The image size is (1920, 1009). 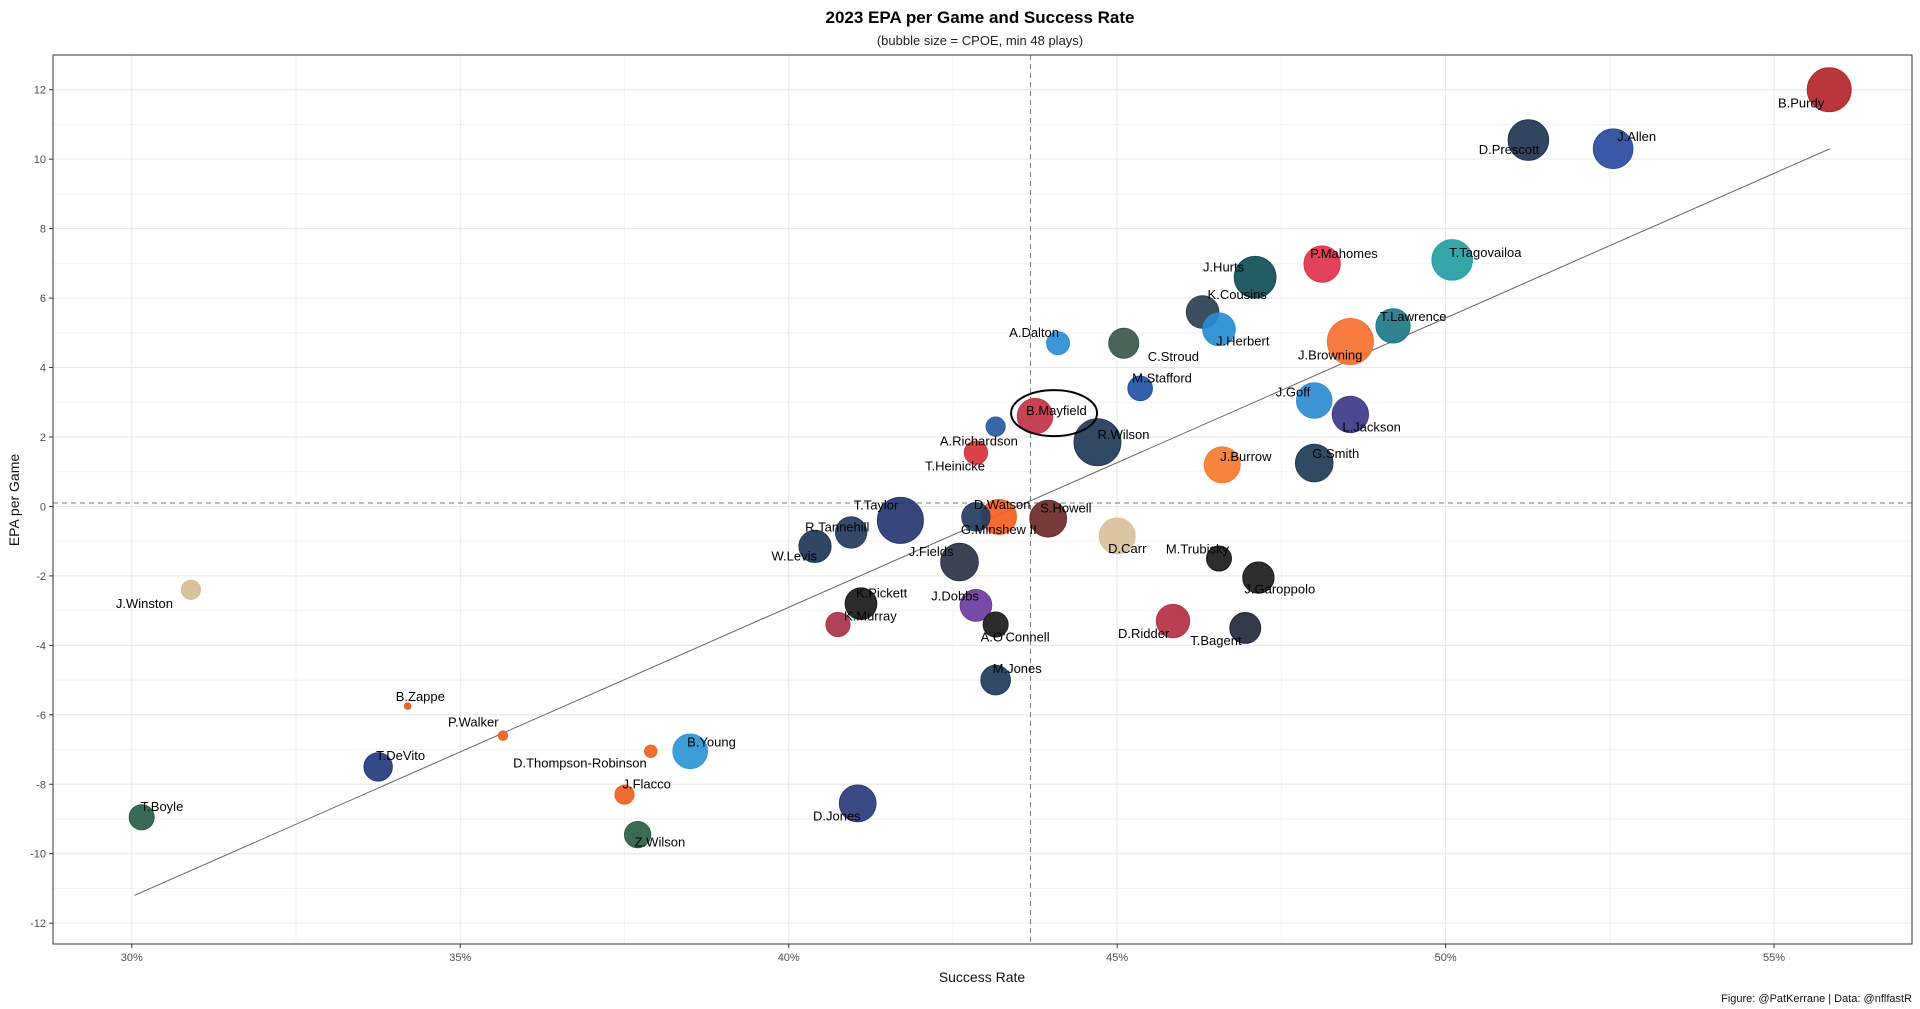 What do you see at coordinates (1065, 508) in the screenshot?
I see `point-label: S.Howell` at bounding box center [1065, 508].